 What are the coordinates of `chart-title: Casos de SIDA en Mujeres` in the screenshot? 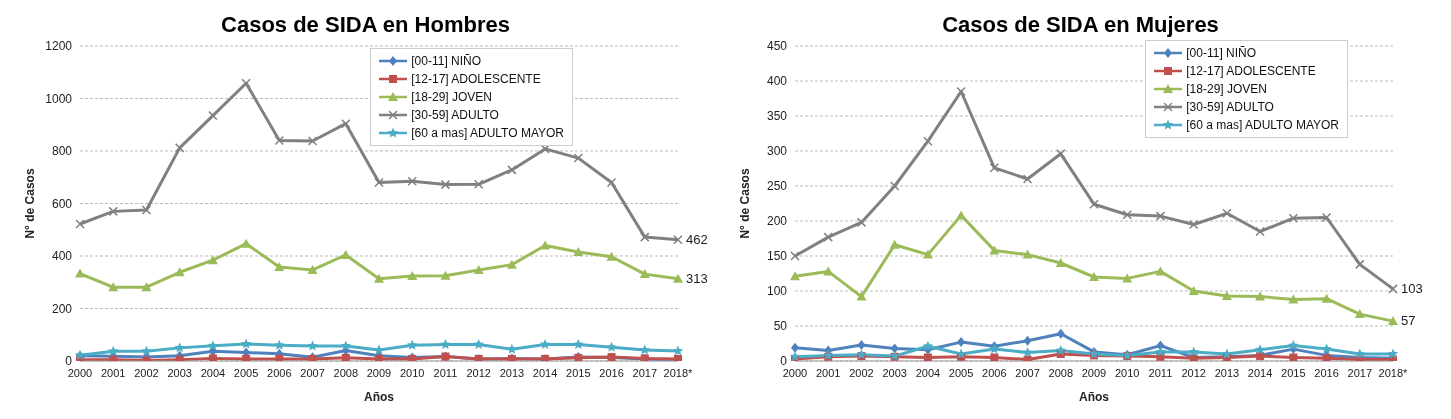 It's located at (1080, 25).